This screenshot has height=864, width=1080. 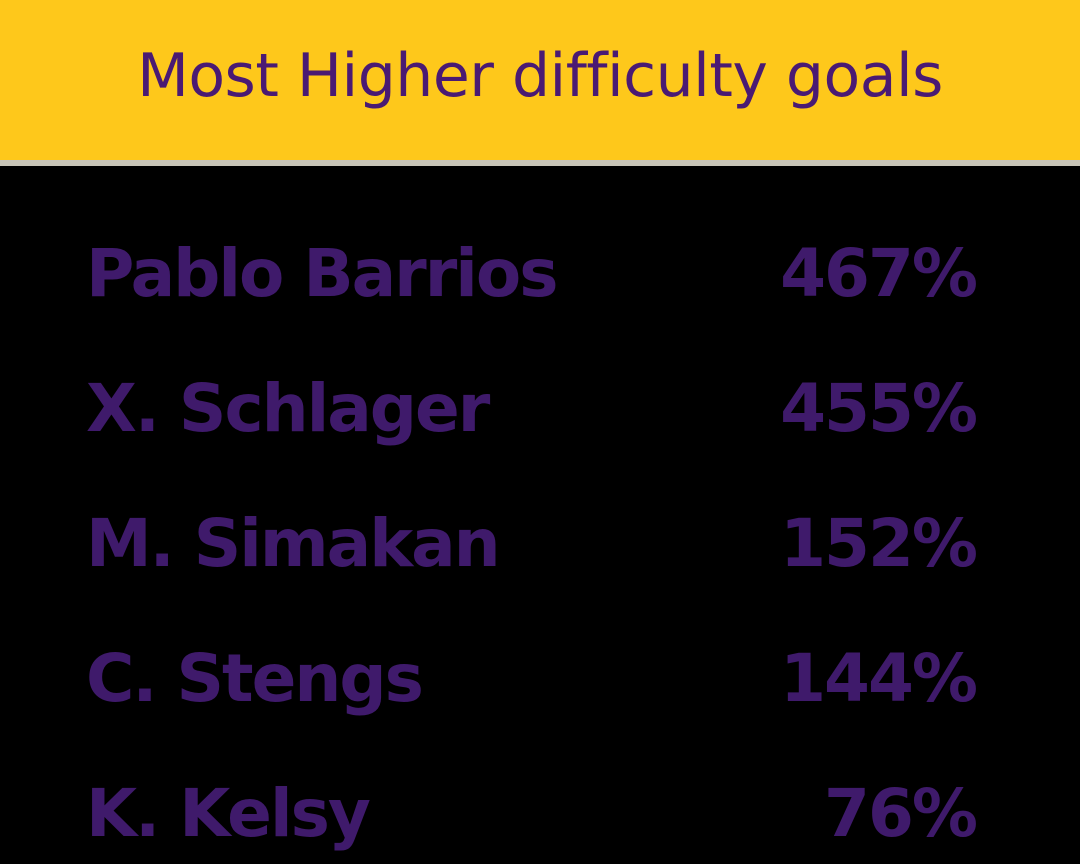 What do you see at coordinates (293, 543) in the screenshot?
I see `player-name: M. Simakan` at bounding box center [293, 543].